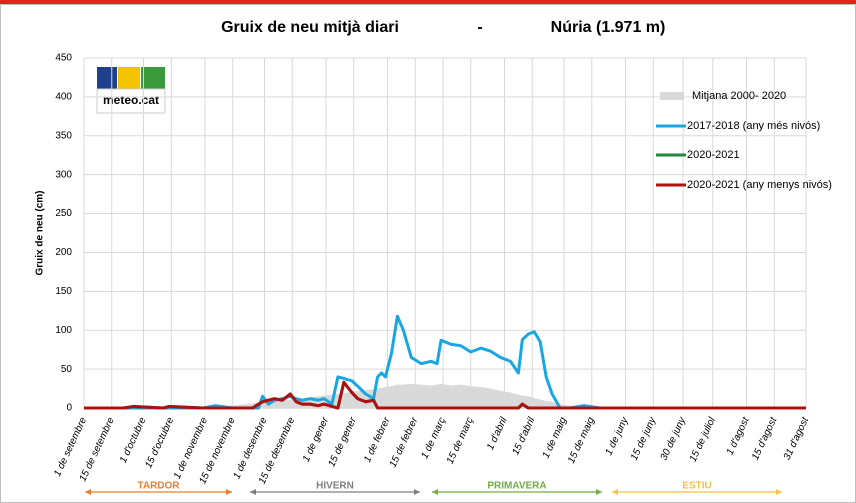 The image size is (856, 503). Describe the element at coordinates (342, 442) in the screenshot. I see `x-tick-label: 15 de gener` at that location.